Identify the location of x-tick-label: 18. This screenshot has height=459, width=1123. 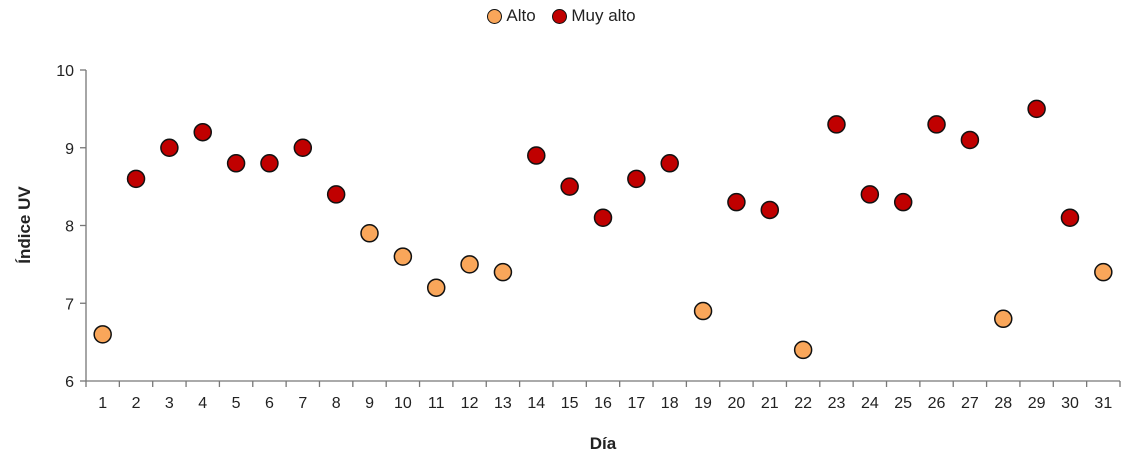
(670, 403).